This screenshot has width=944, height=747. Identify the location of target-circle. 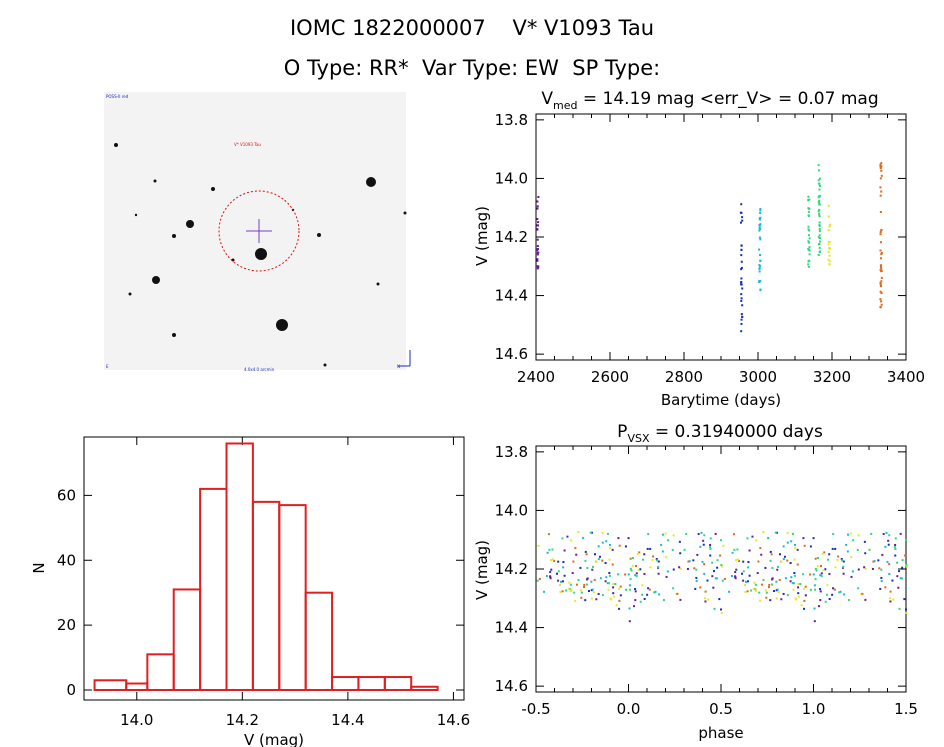
(259, 231).